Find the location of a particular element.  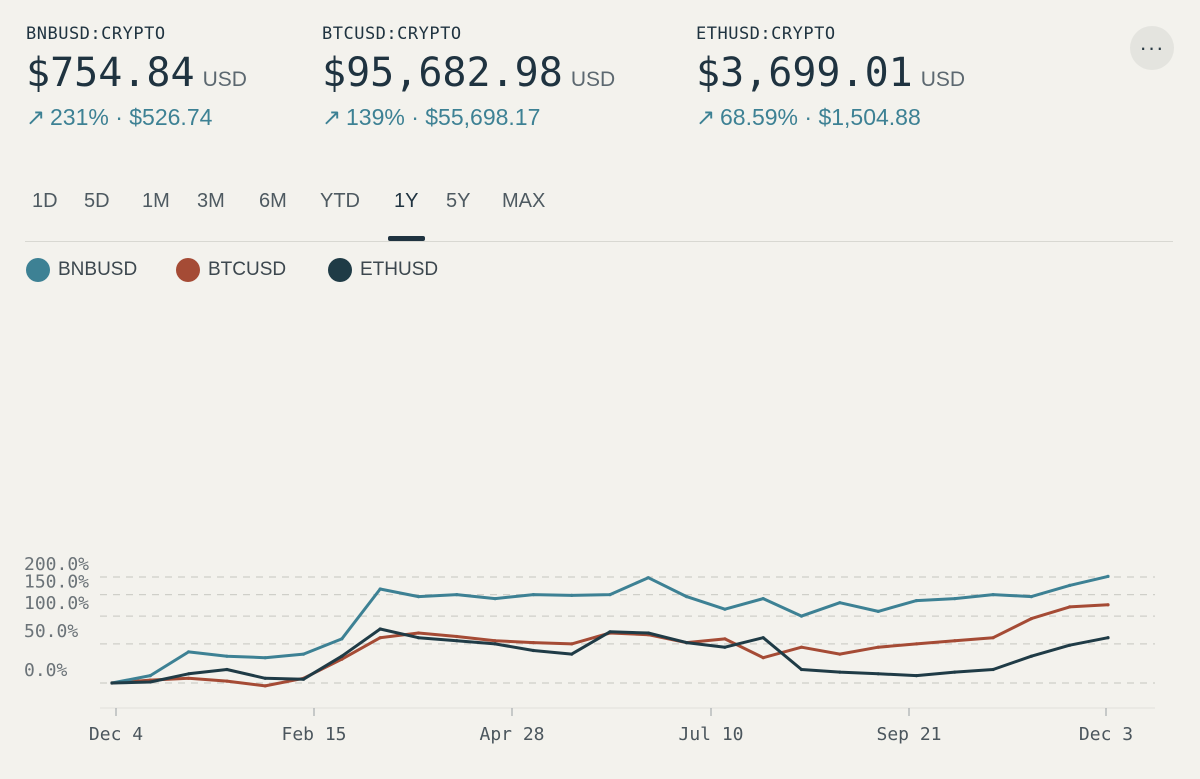

divider is located at coordinates (599, 241).